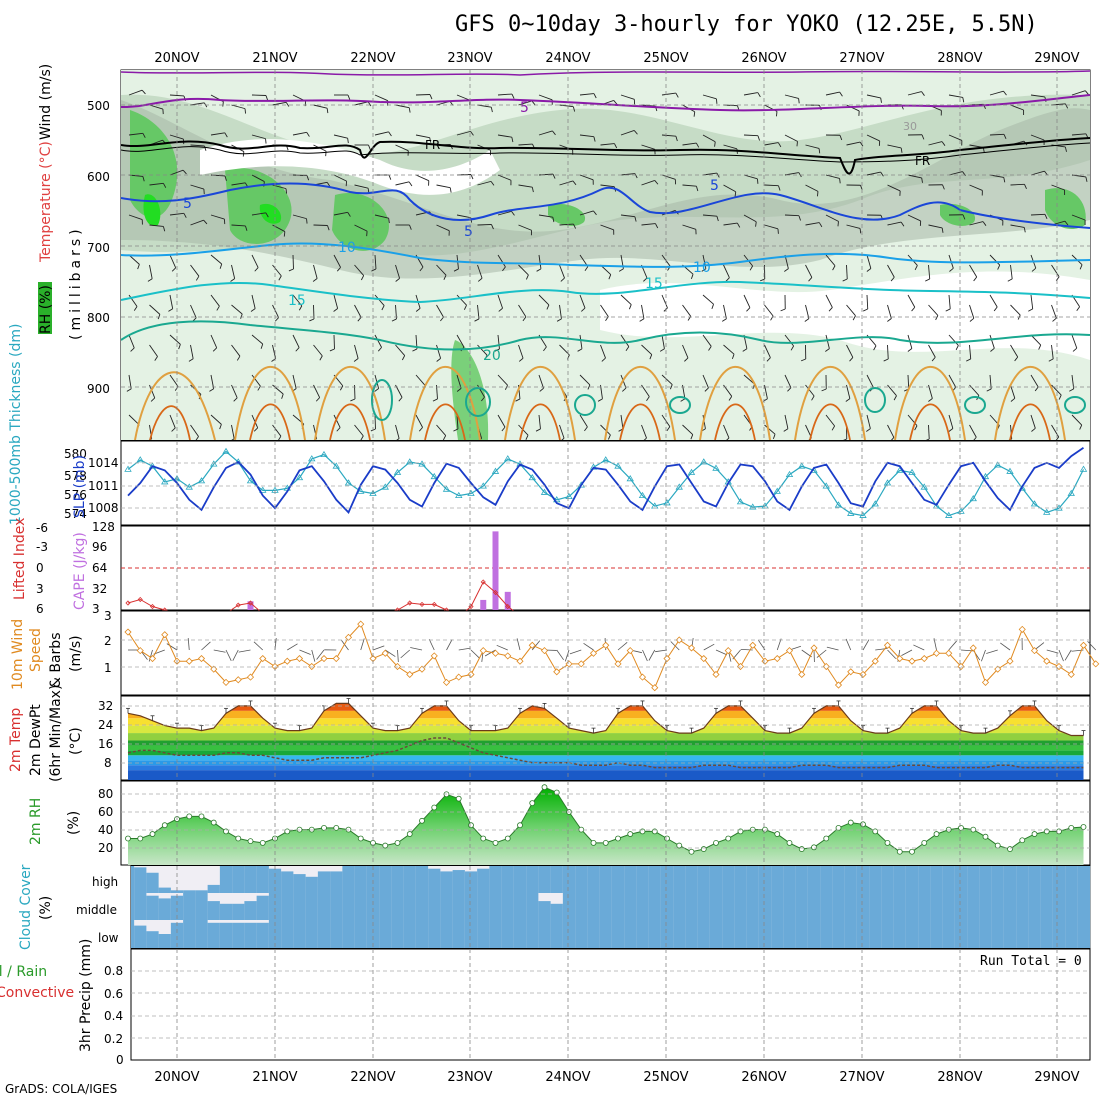  Describe the element at coordinates (1056, 1077) in the screenshot. I see `date-label-bottom: 29NOV` at that location.